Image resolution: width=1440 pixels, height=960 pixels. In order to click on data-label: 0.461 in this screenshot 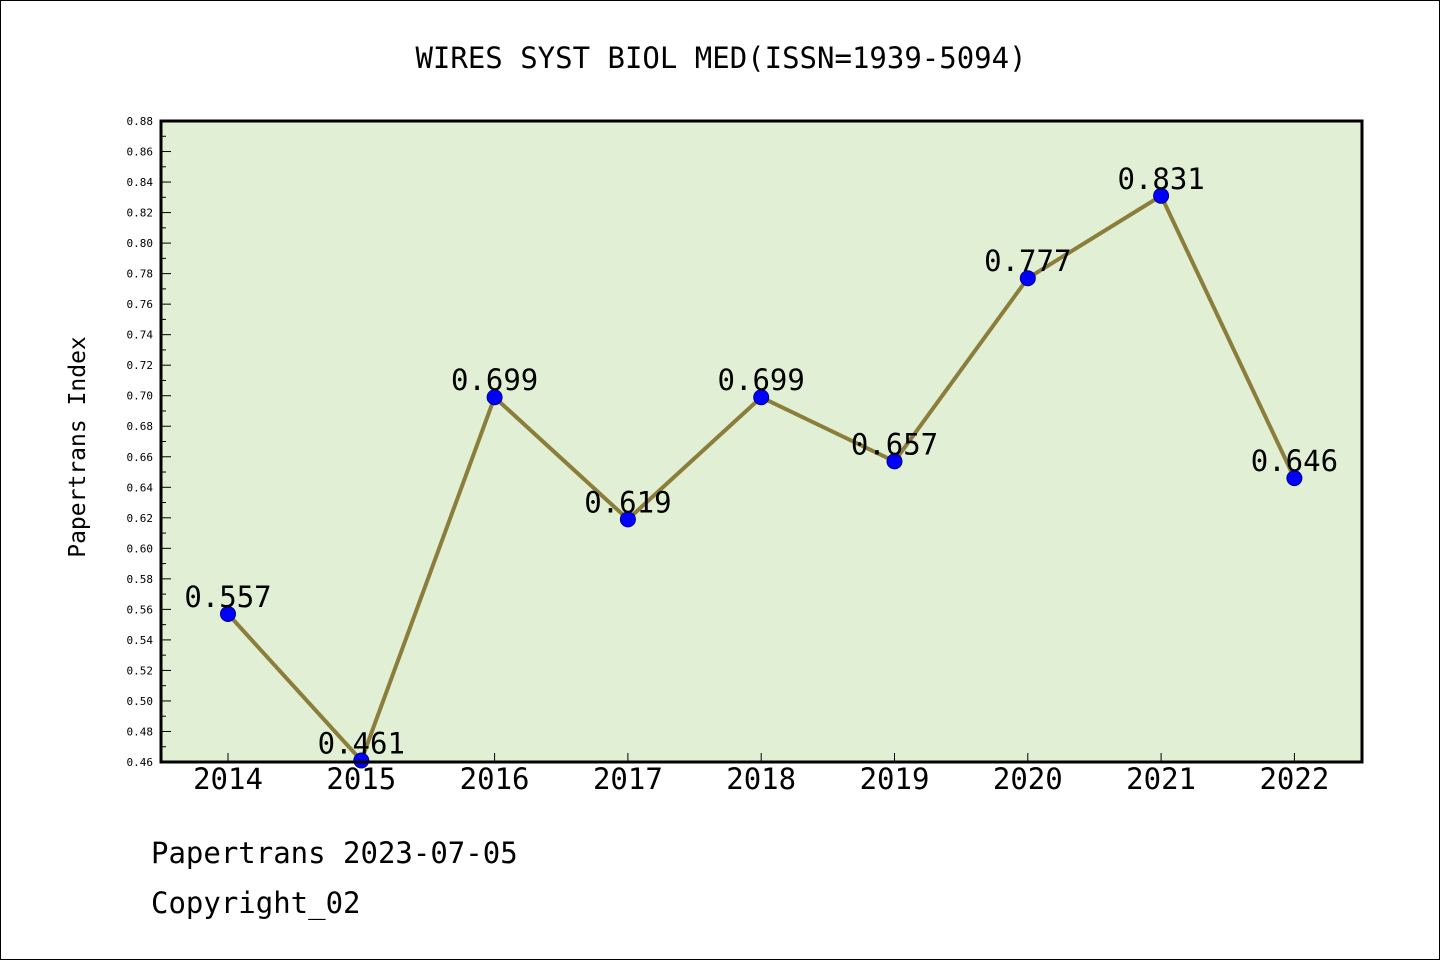, I will do `click(361, 743)`.